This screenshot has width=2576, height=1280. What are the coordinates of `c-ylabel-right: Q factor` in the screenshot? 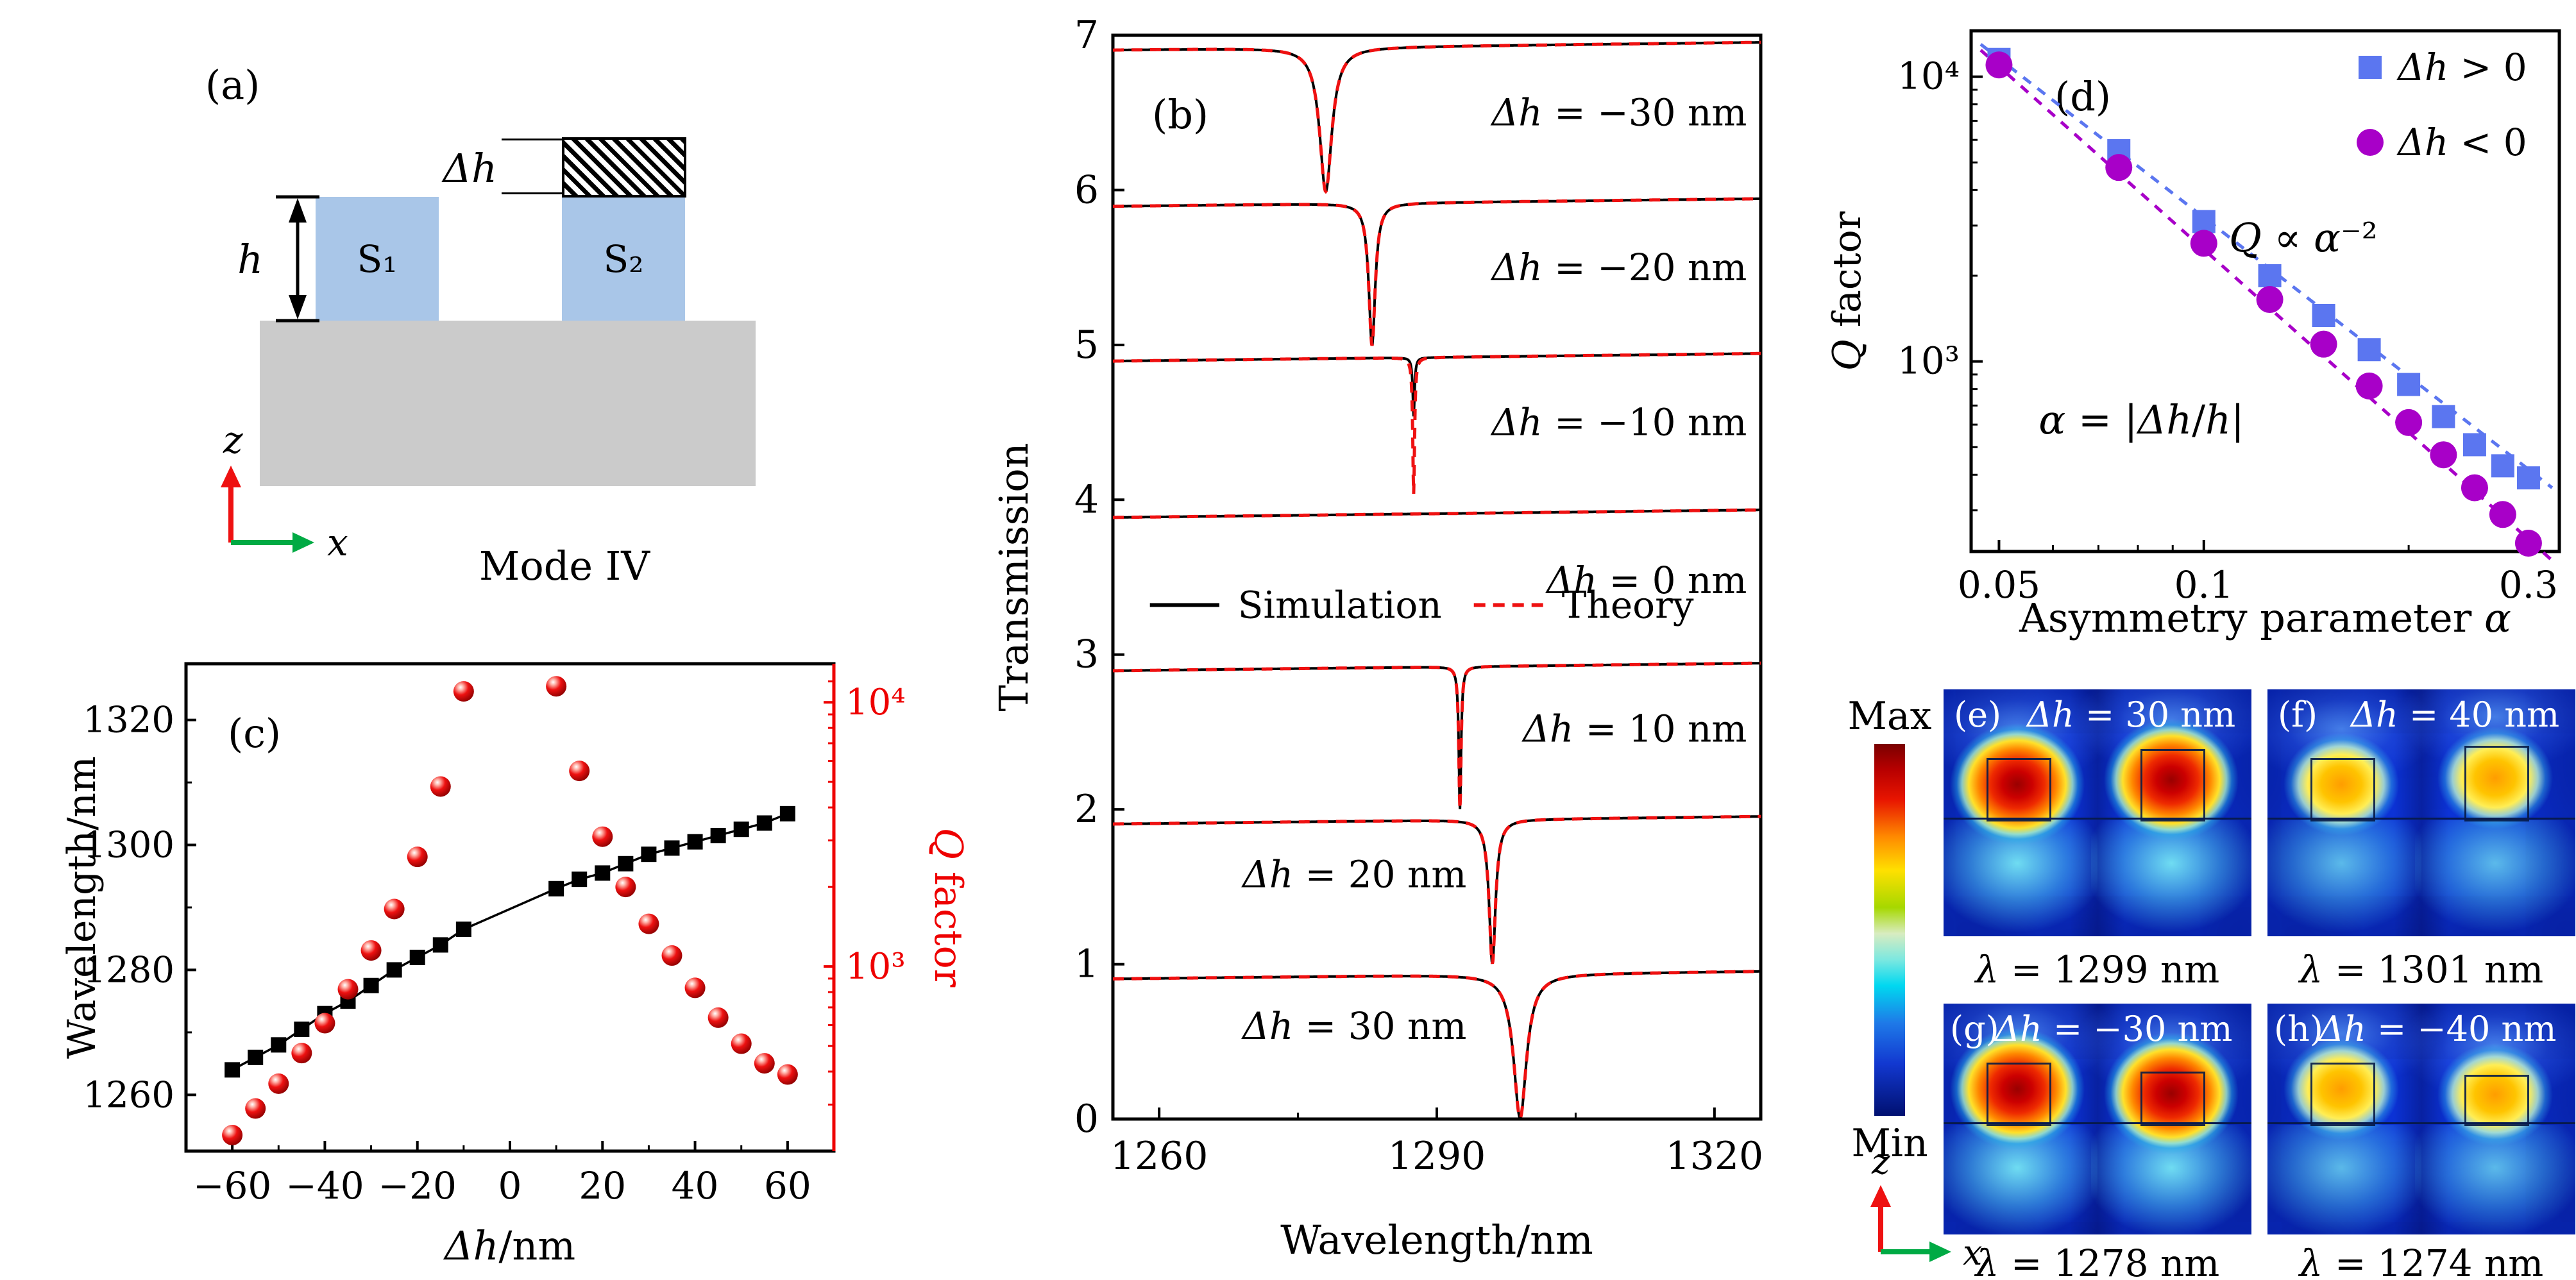 It's located at (948, 908).